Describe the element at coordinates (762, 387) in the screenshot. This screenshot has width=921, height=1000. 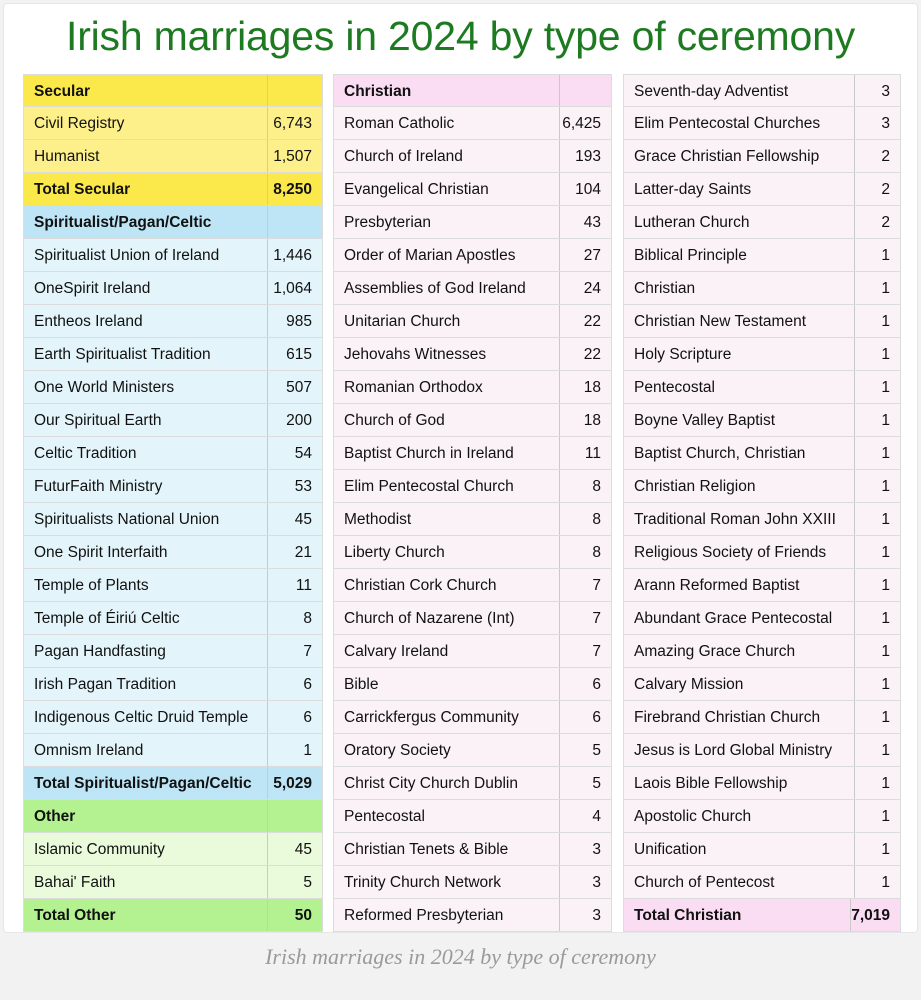
I see `table-row: Pentecostal 1` at that location.